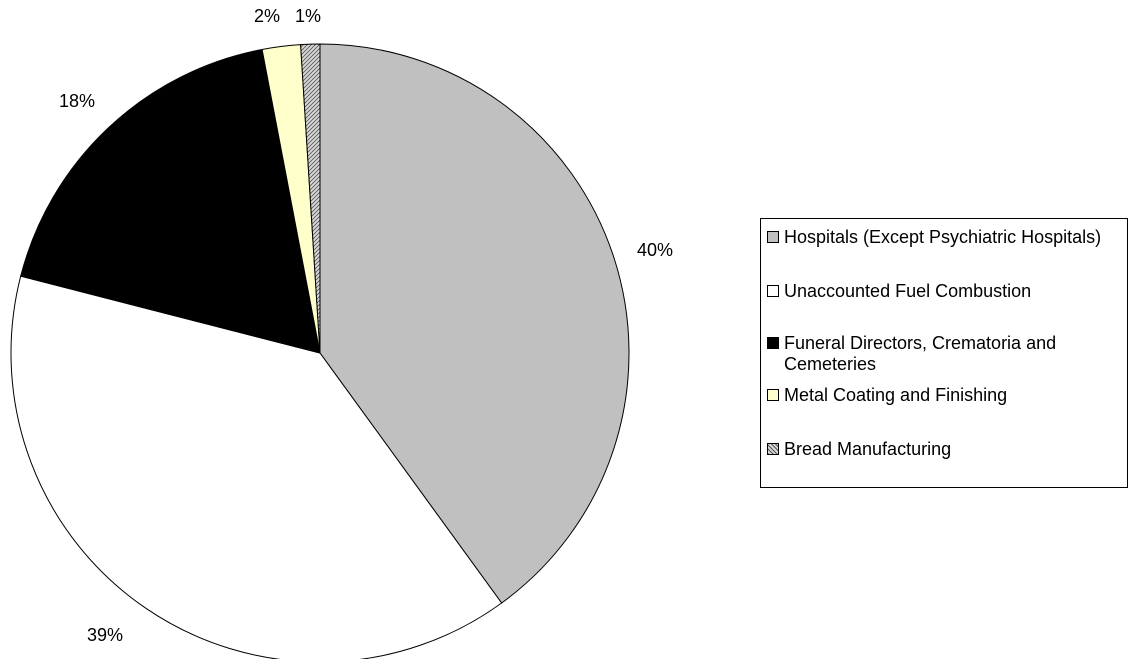 The width and height of the screenshot is (1128, 659). Describe the element at coordinates (77, 101) in the screenshot. I see `pie-data-label-3: 18%` at that location.